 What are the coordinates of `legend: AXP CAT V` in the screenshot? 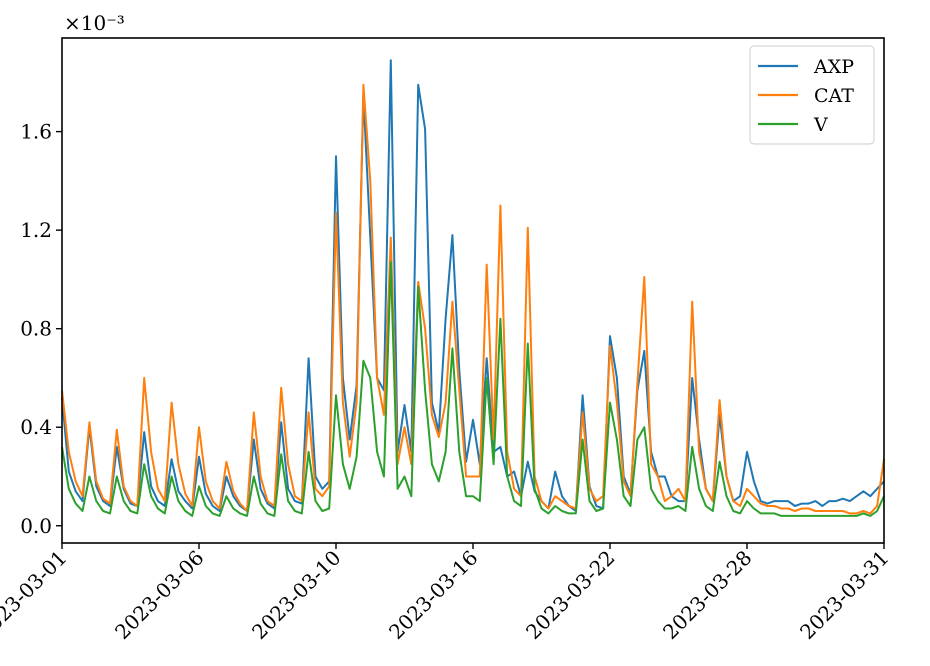 It's located at (812, 95).